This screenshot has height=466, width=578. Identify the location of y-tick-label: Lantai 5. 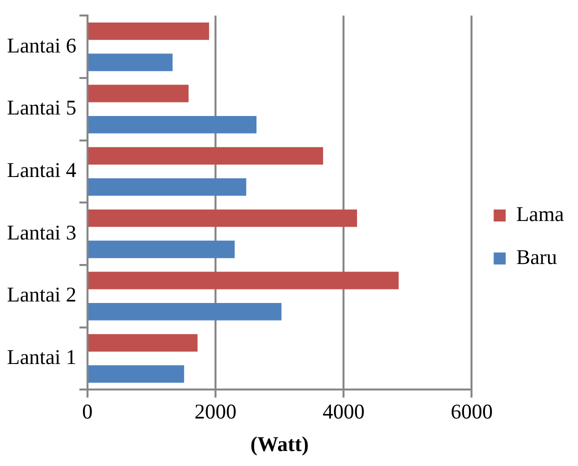
(41, 108).